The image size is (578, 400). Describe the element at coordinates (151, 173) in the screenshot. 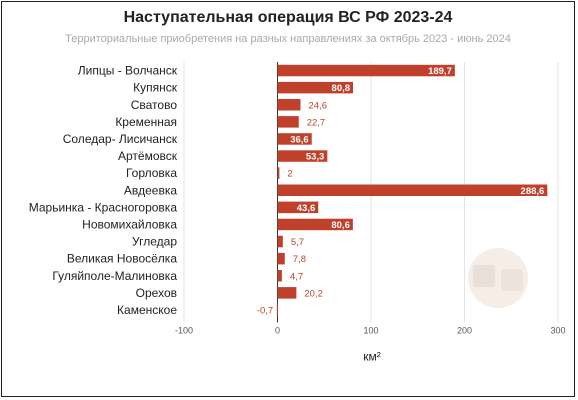

I see `category-label: Горловка` at that location.